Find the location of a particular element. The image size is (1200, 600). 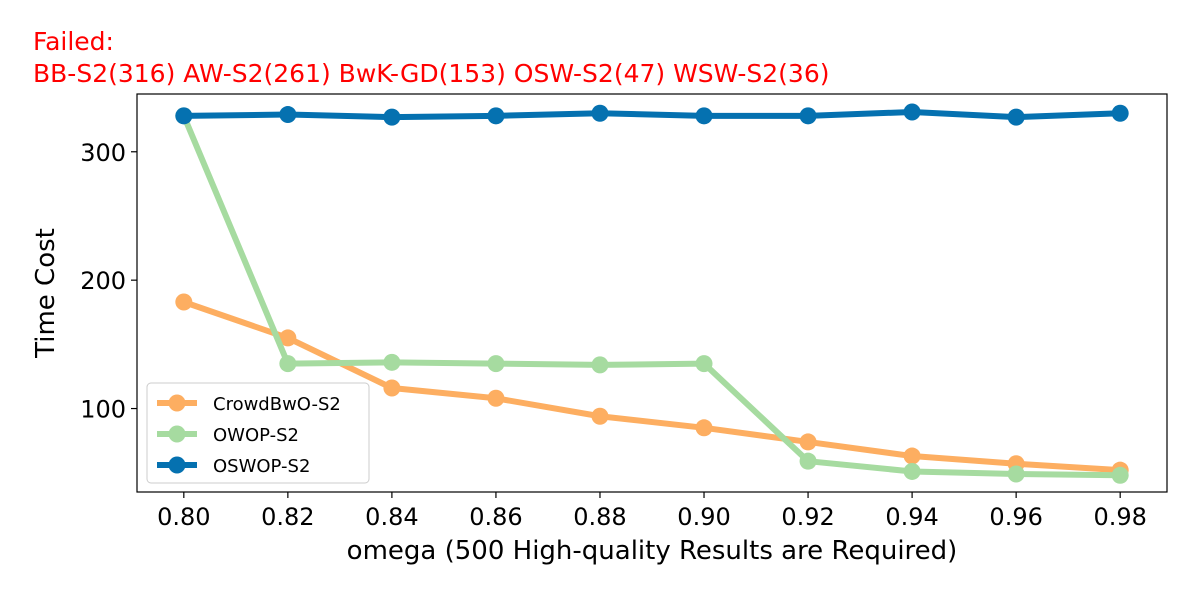

x-tick-label: 0.84 is located at coordinates (391, 517).